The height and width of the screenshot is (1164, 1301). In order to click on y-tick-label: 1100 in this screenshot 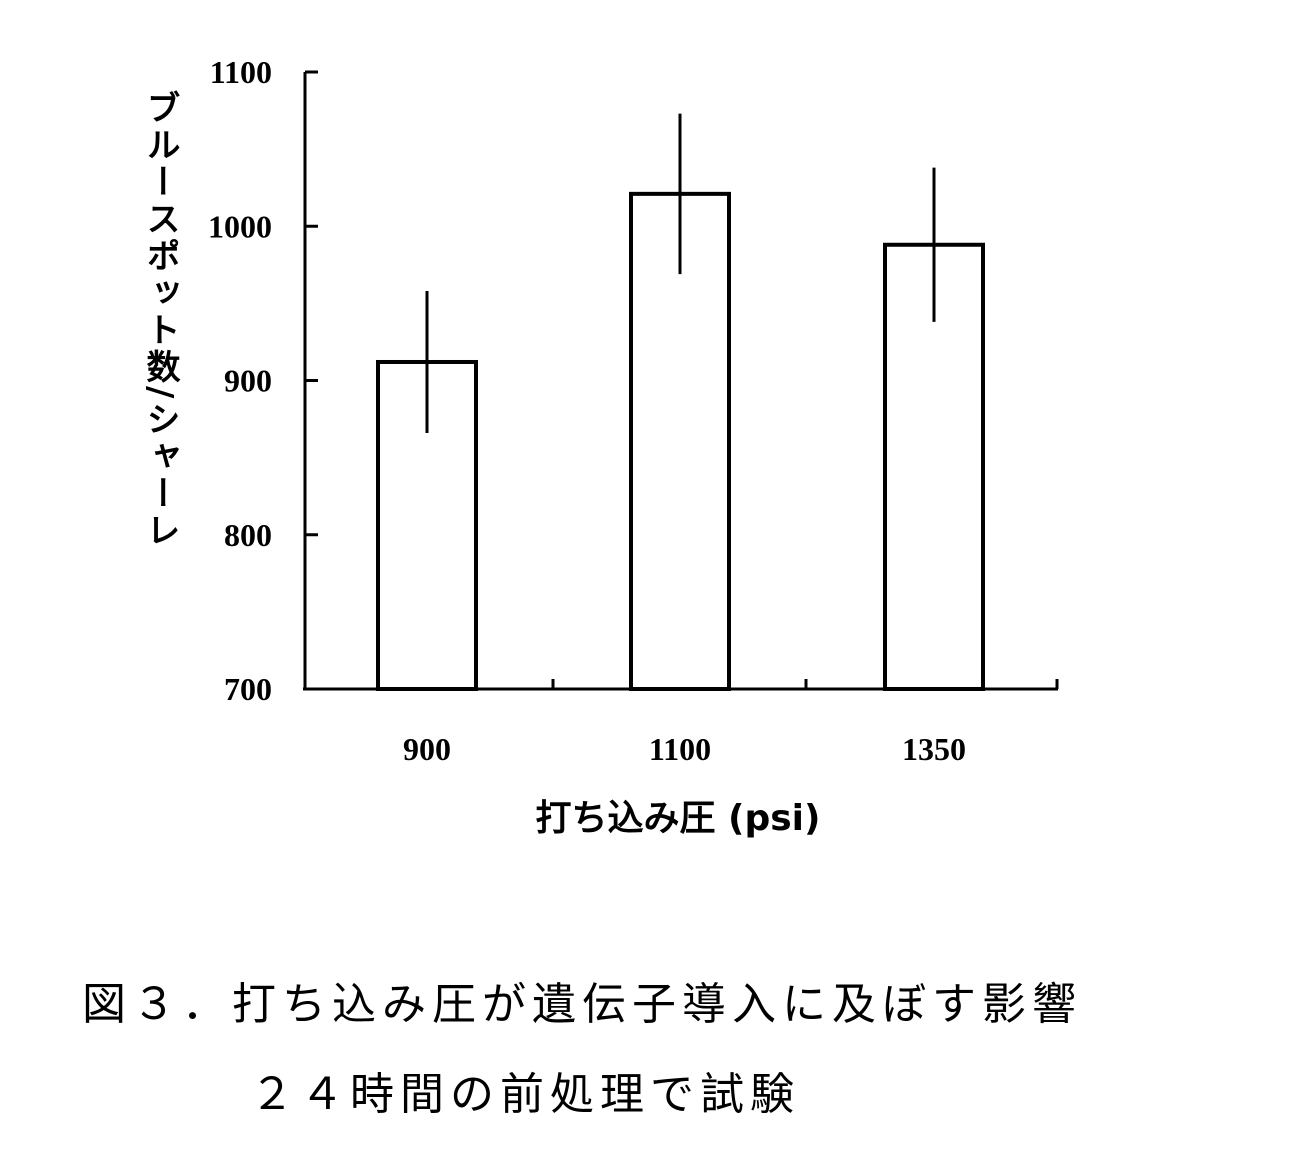, I will do `click(241, 72)`.